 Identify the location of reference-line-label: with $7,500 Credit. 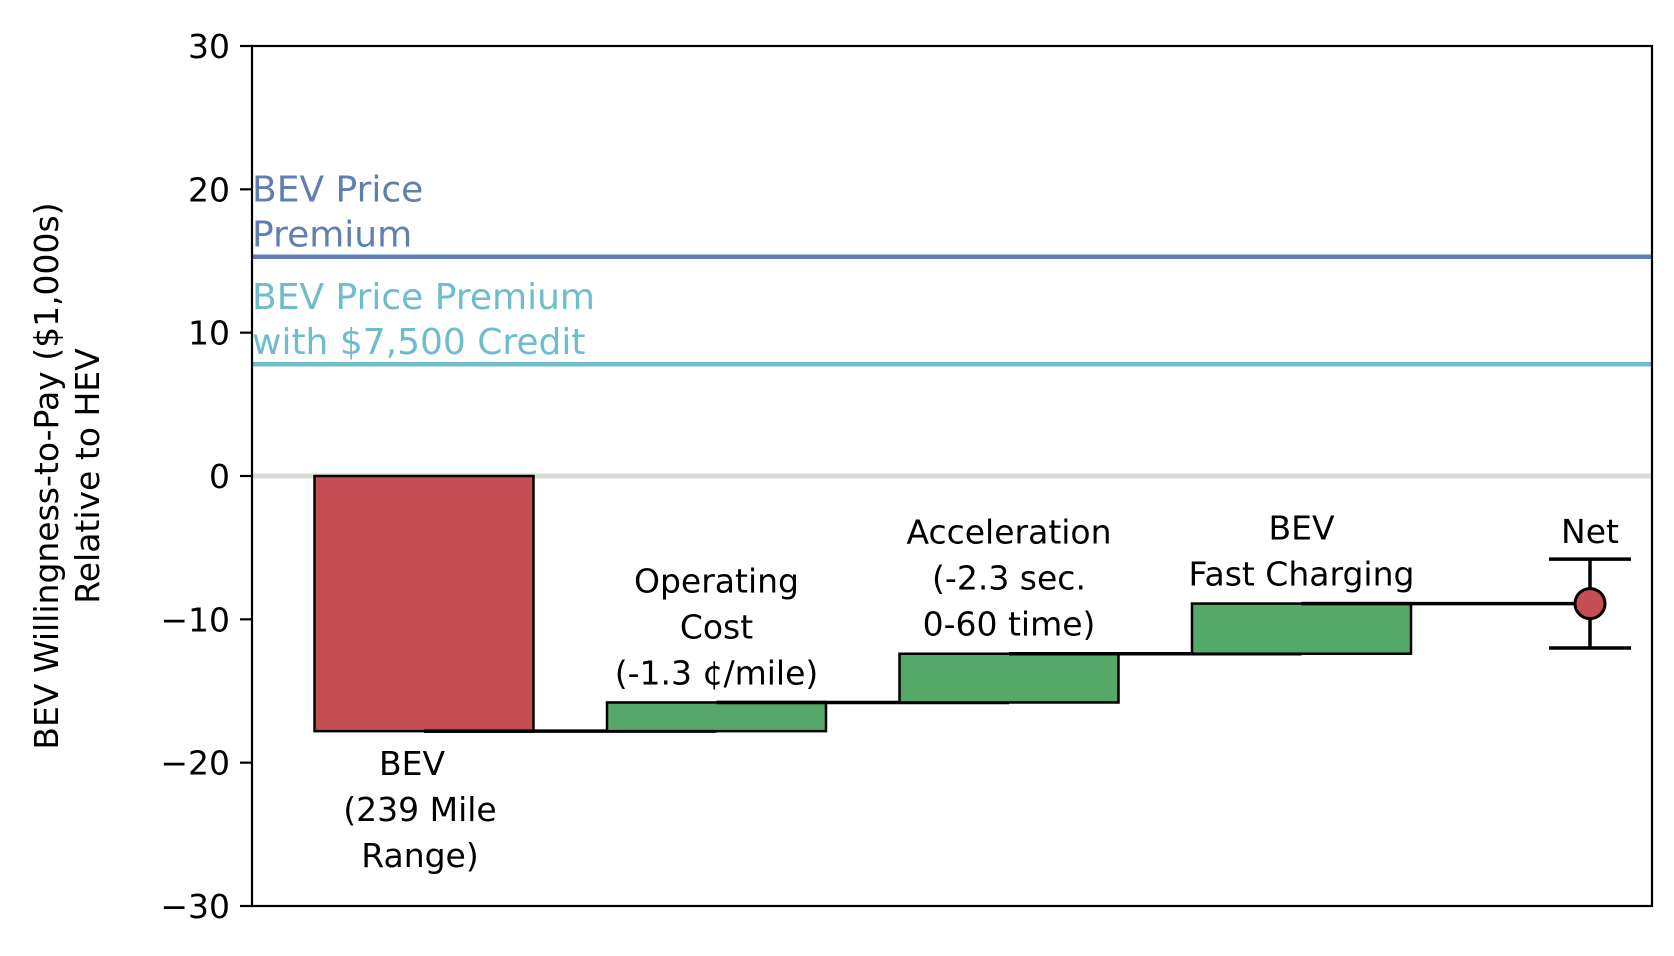
(419, 342).